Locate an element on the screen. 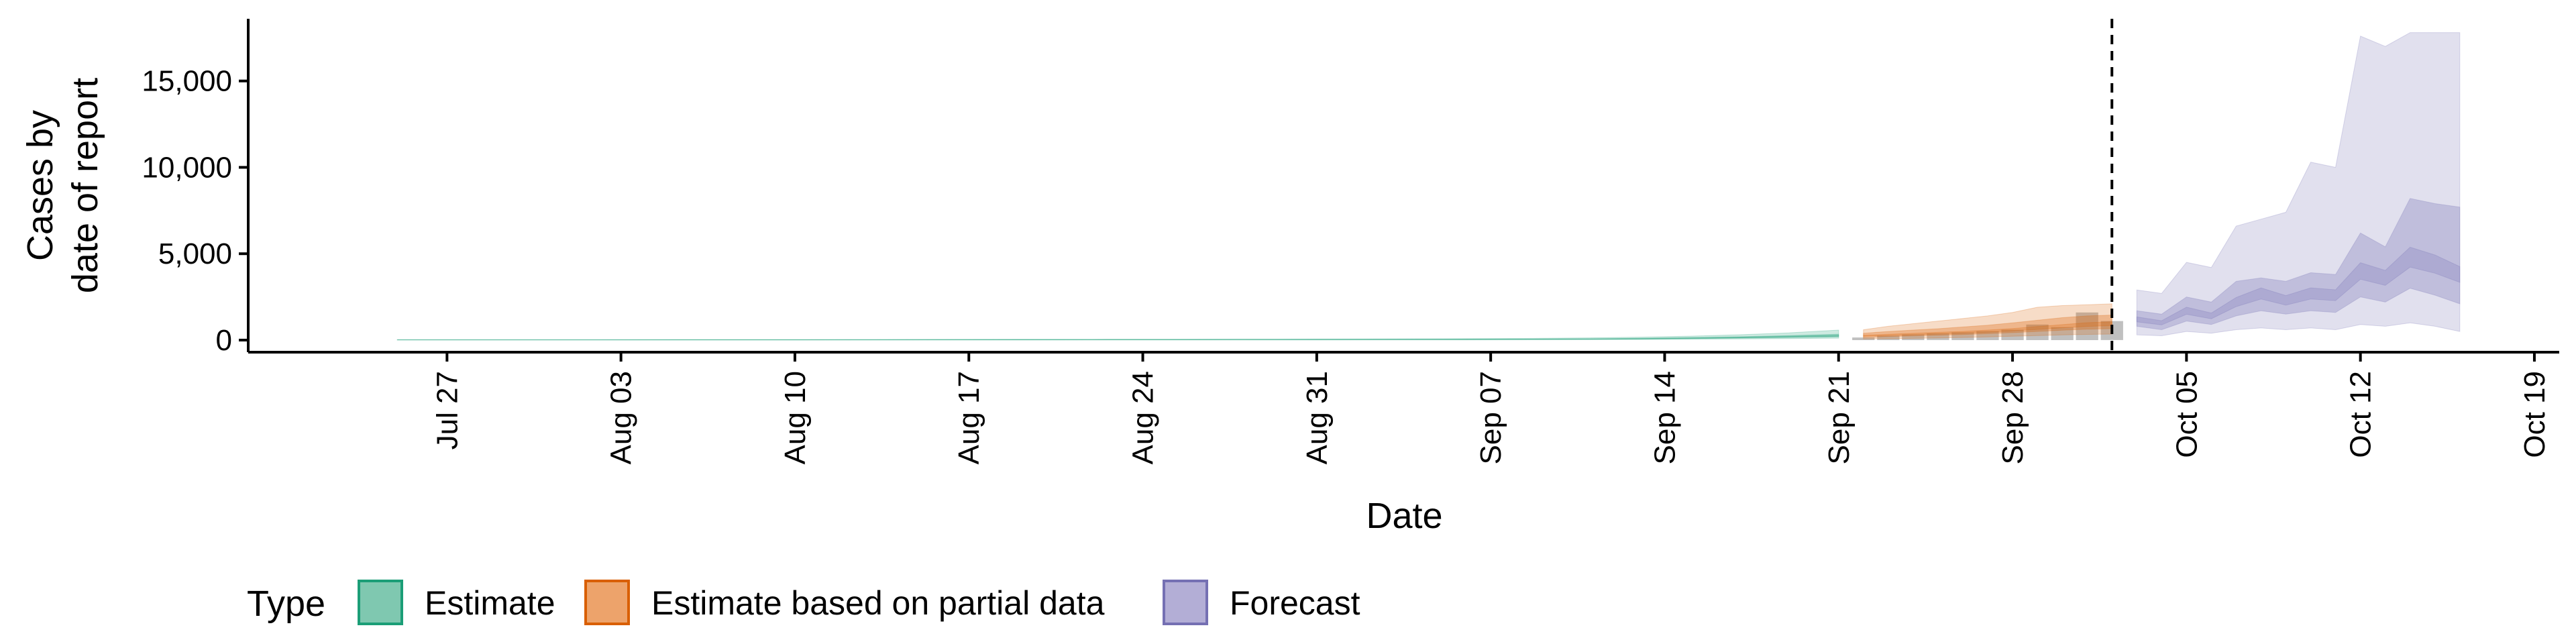  y-tick-label: 15,000 is located at coordinates (187, 81).